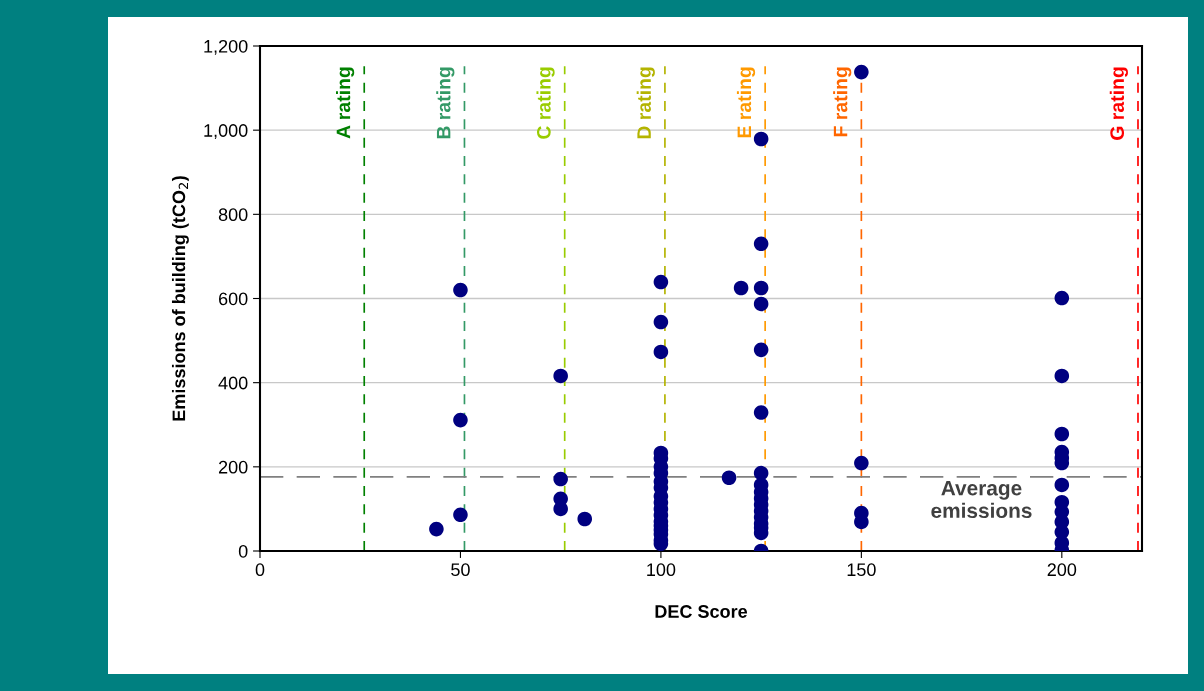 The height and width of the screenshot is (691, 1204). I want to click on x-axis-title: DEC Score, so click(701, 611).